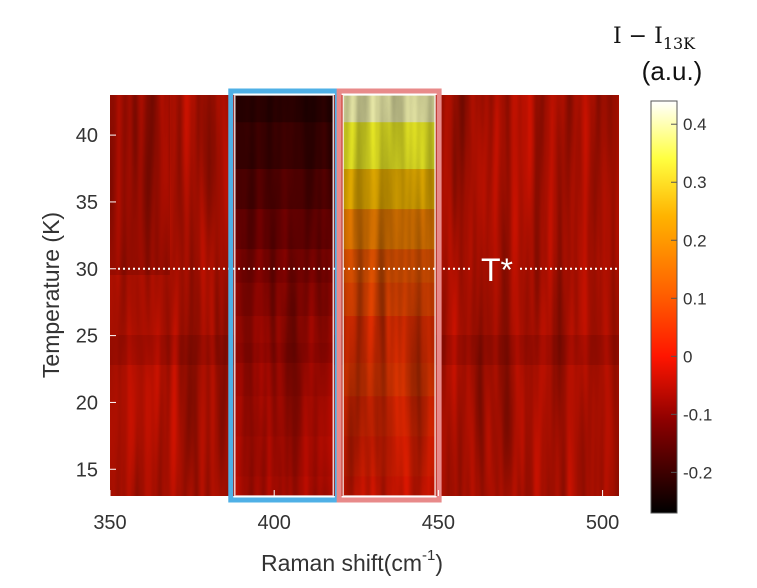 Image resolution: width=757 pixels, height=588 pixels. What do you see at coordinates (341, 563) in the screenshot?
I see `x-axis-title-text: Raman shift(cm` at bounding box center [341, 563].